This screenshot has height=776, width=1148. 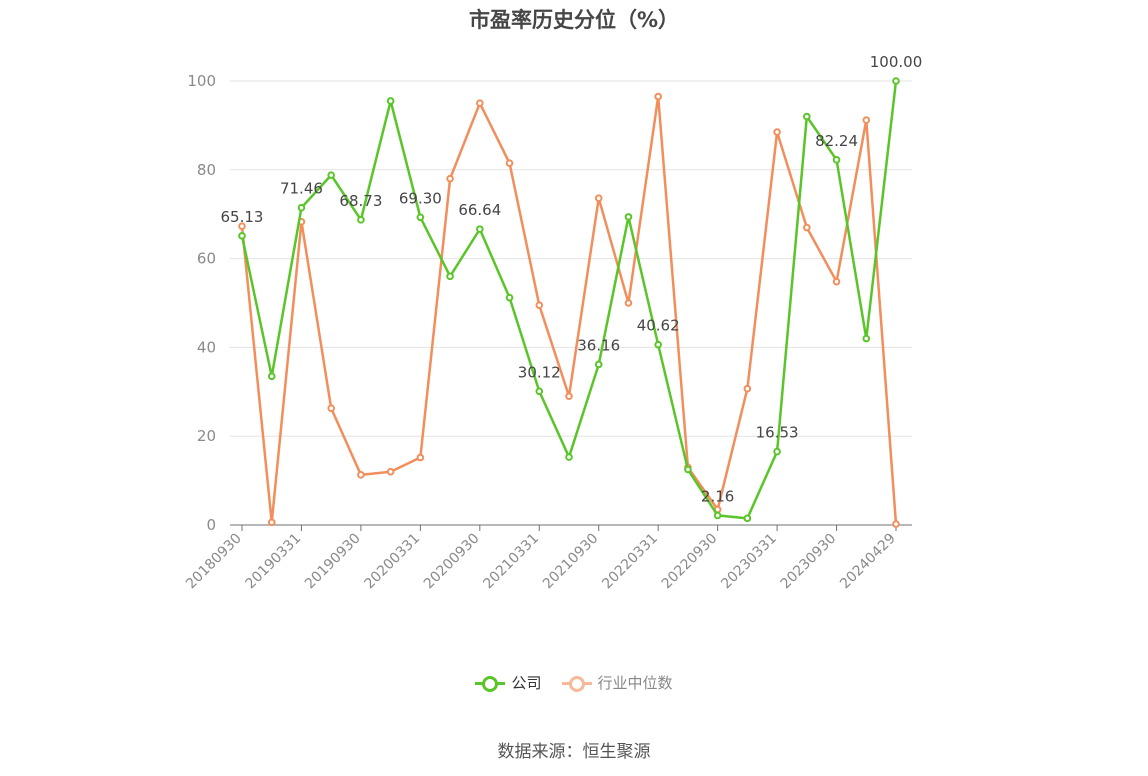 What do you see at coordinates (809, 562) in the screenshot?
I see `x-tick-label: 20230930` at bounding box center [809, 562].